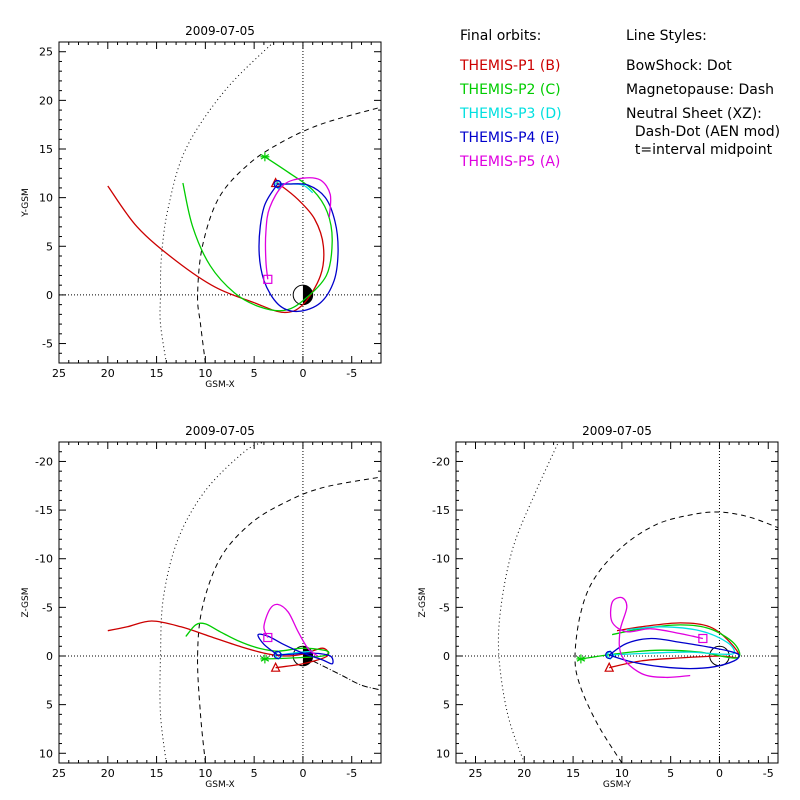 This screenshot has width=800, height=800. Describe the element at coordinates (694, 114) in the screenshot. I see `style-neutral-sheet: Neutral Sheet (XZ):` at that location.